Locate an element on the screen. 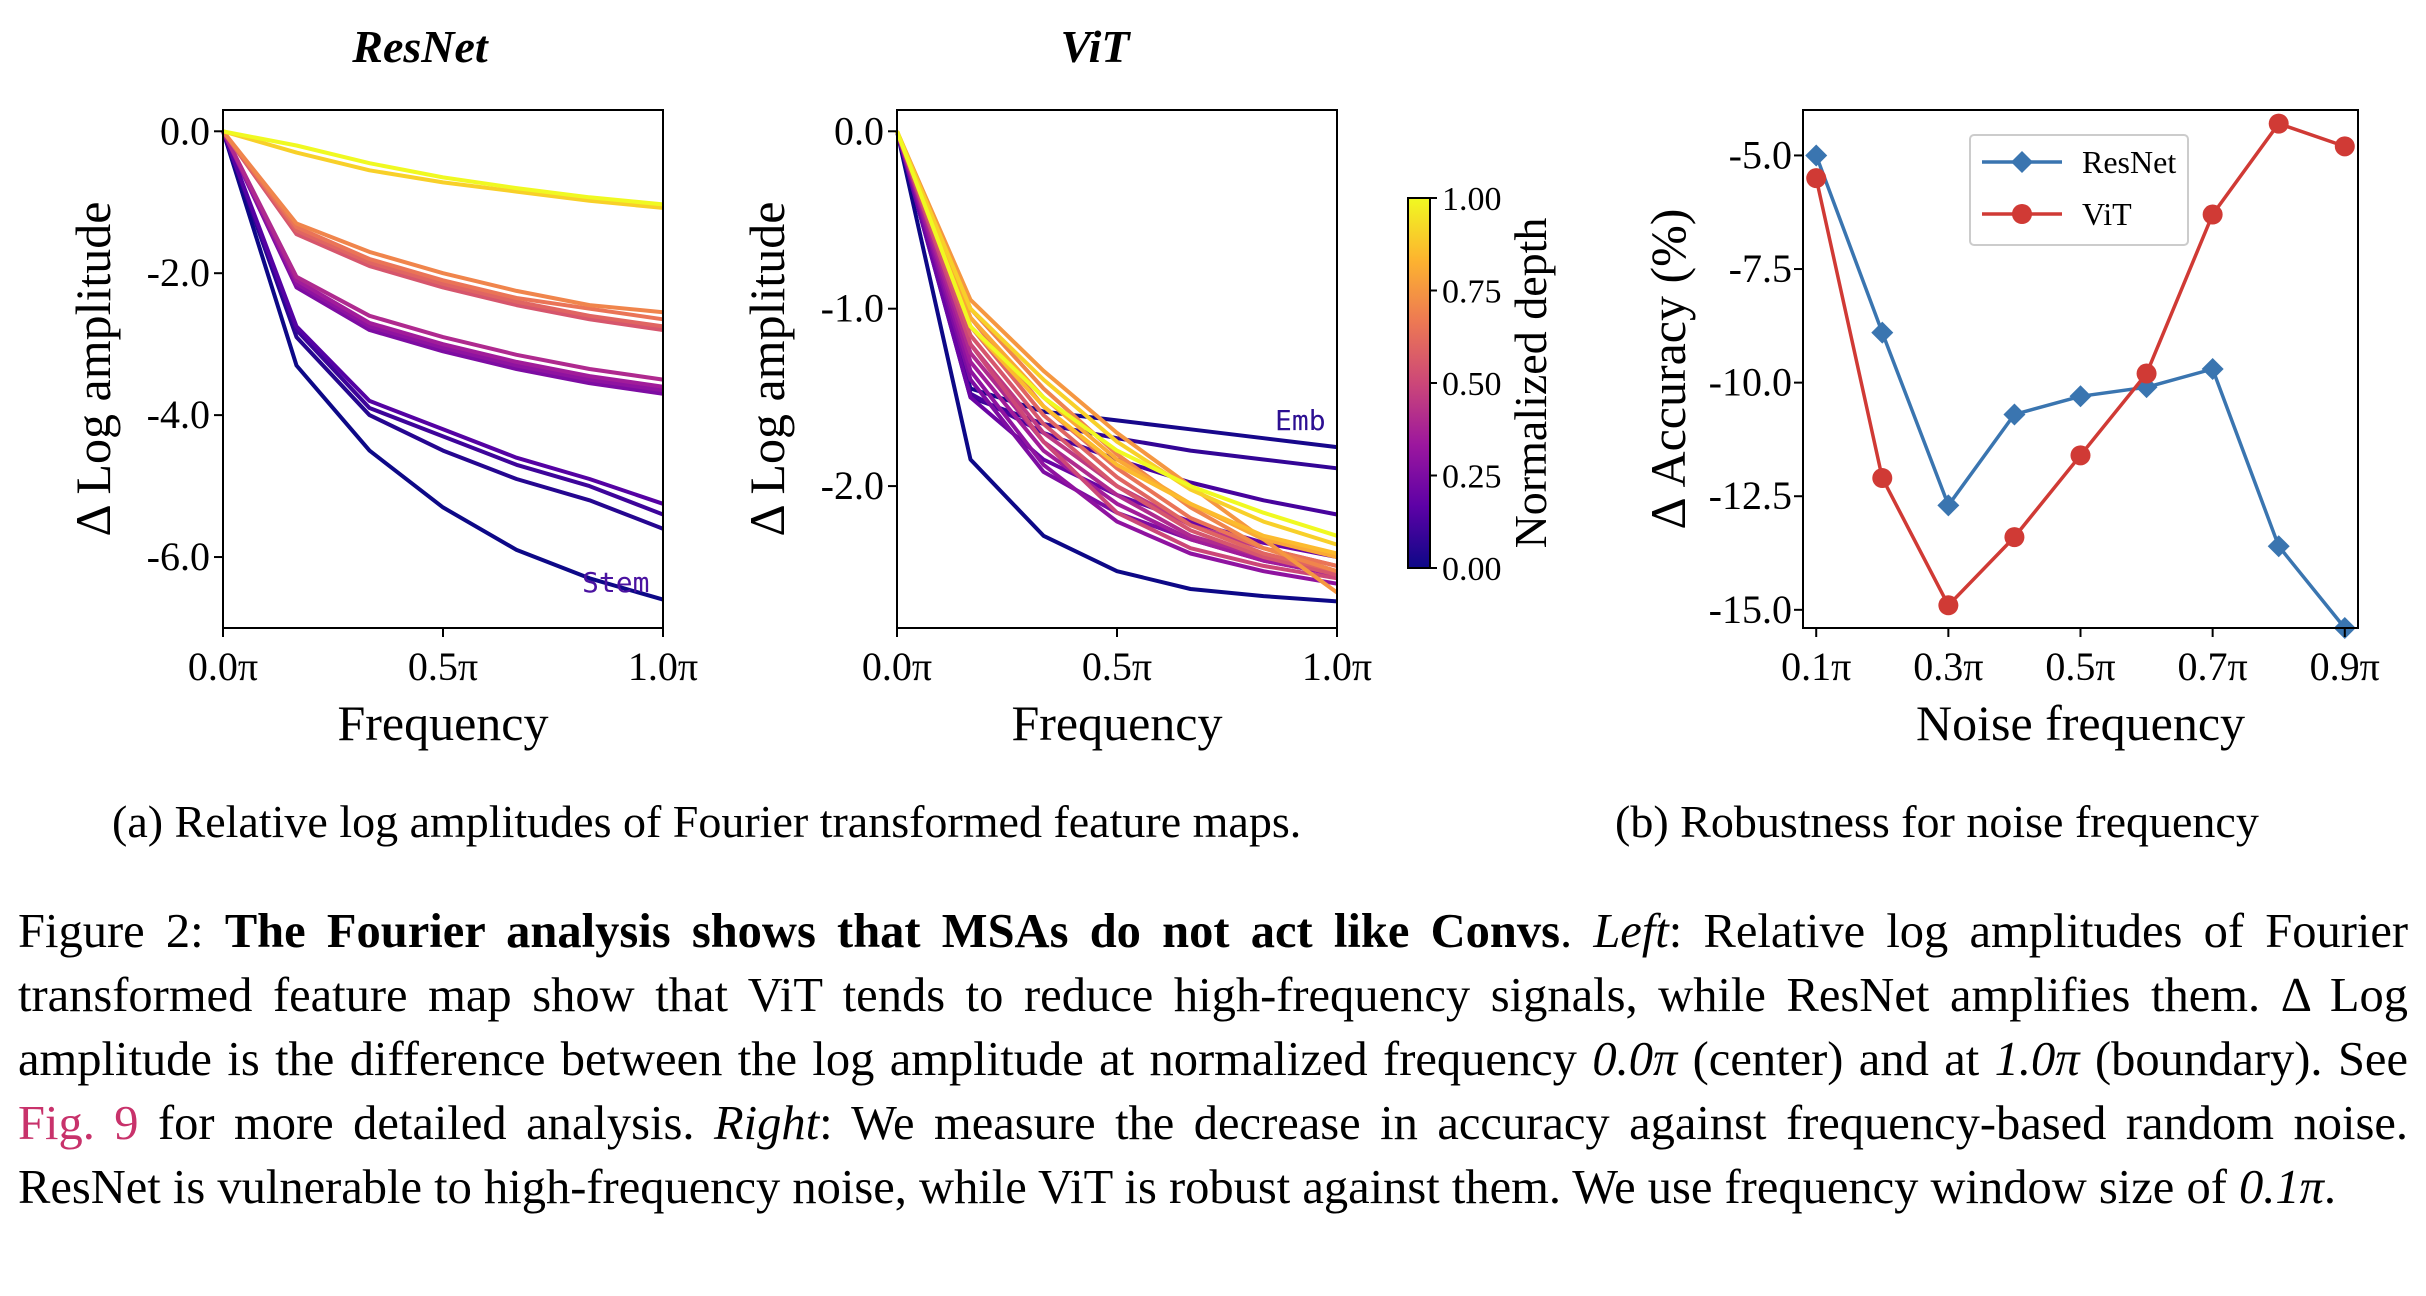 The width and height of the screenshot is (2426, 1296). caption-text-6: . is located at coordinates (2330, 1187).